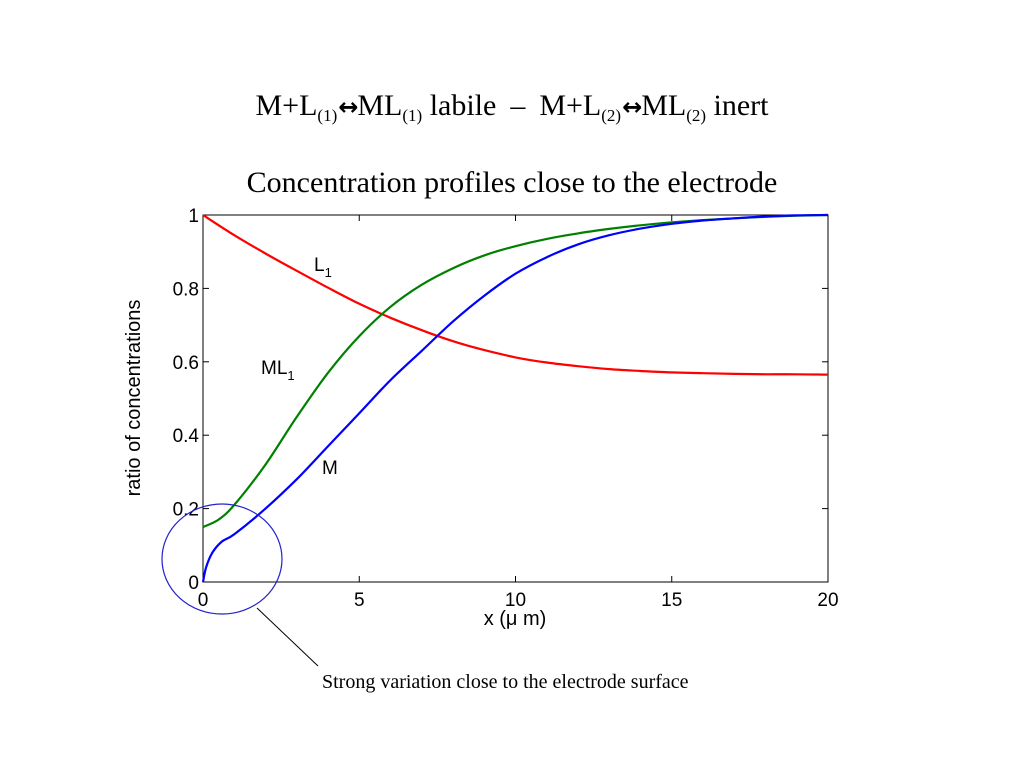 The height and width of the screenshot is (768, 1024). Describe the element at coordinates (330, 468) in the screenshot. I see `series-label-m: M` at that location.